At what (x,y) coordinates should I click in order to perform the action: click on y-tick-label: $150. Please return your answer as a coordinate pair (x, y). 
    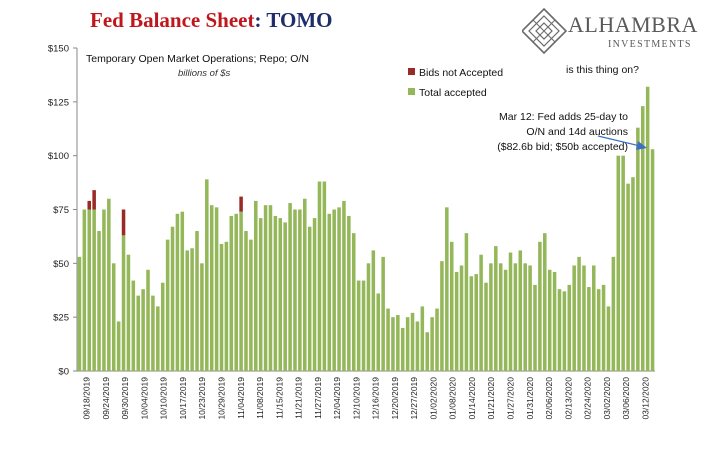
    Looking at the image, I should click on (58, 49).